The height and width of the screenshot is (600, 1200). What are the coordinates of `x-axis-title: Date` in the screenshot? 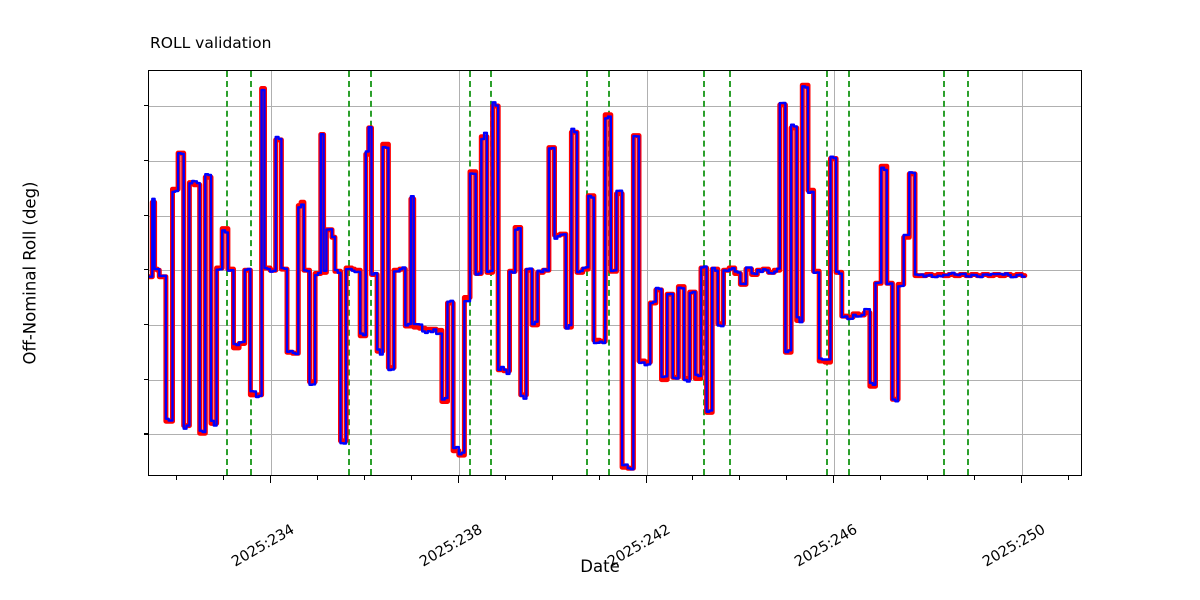 It's located at (600, 566).